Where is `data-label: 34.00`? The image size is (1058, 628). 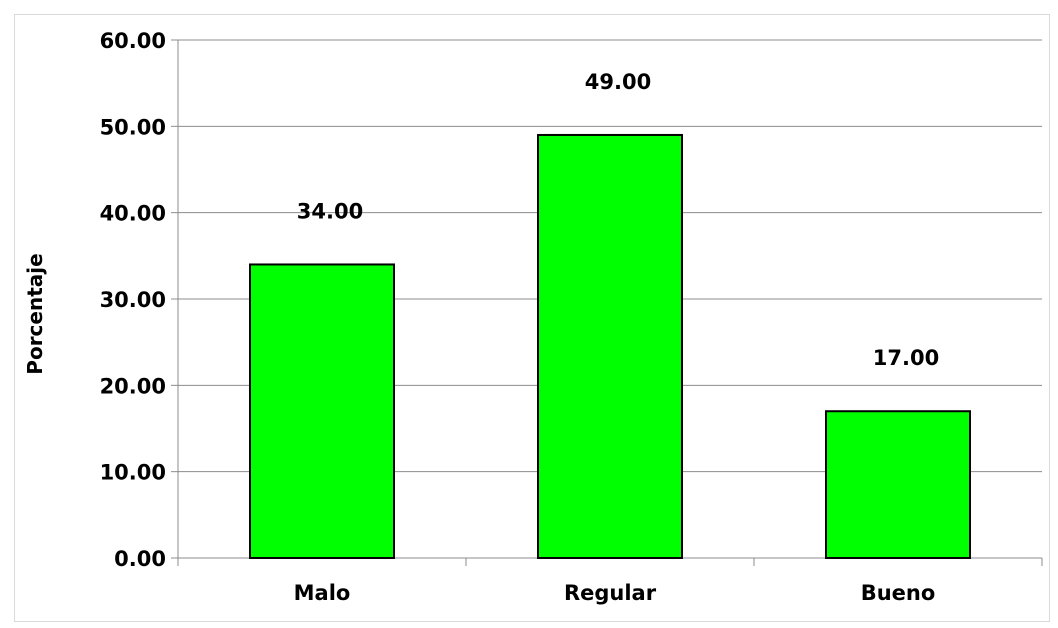
data-label: 34.00 is located at coordinates (330, 211).